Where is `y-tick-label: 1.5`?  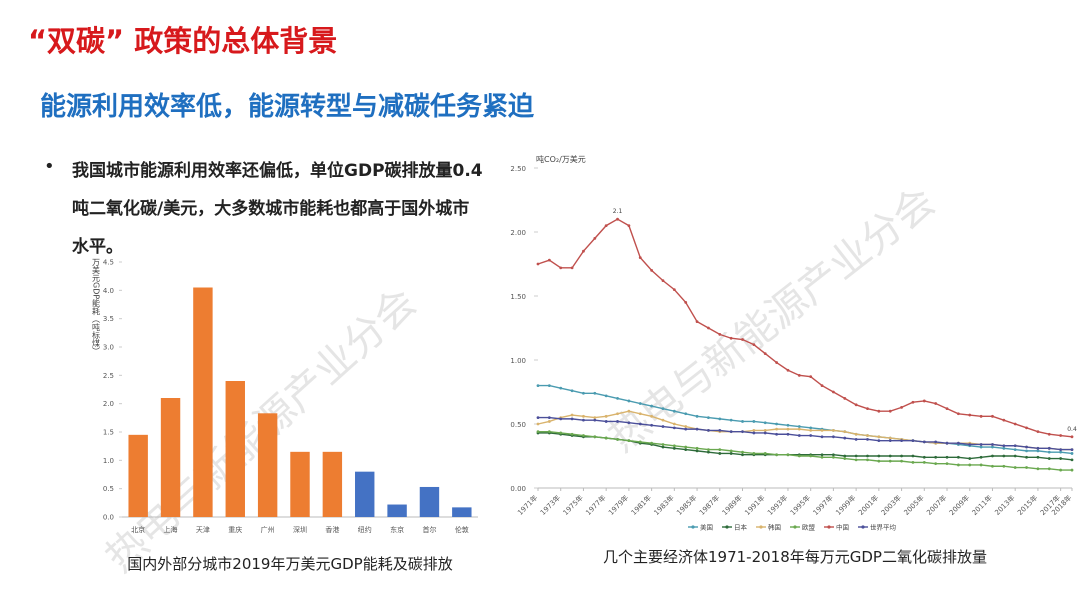
y-tick-label: 1.5 is located at coordinates (108, 433).